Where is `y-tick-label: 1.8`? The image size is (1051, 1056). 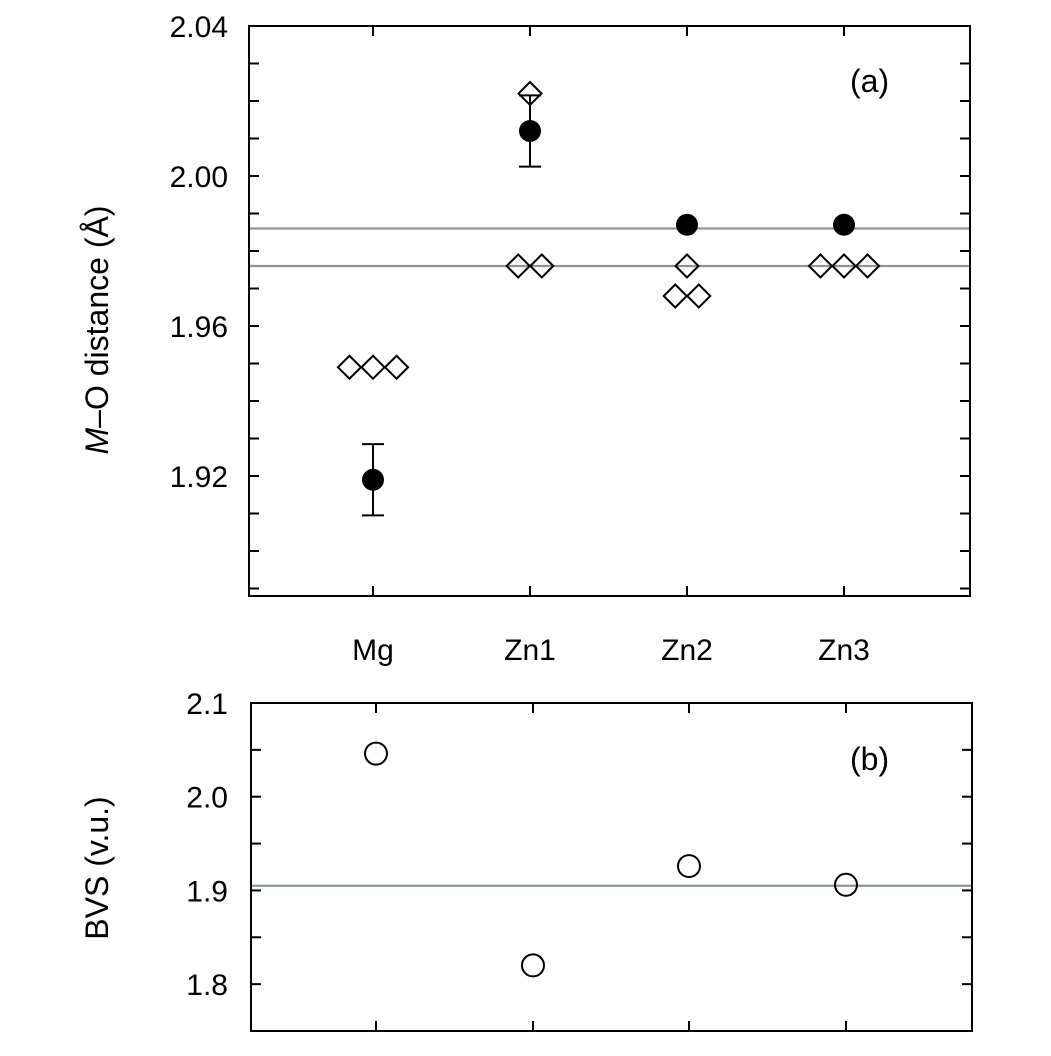 y-tick-label: 1.8 is located at coordinates (207, 985).